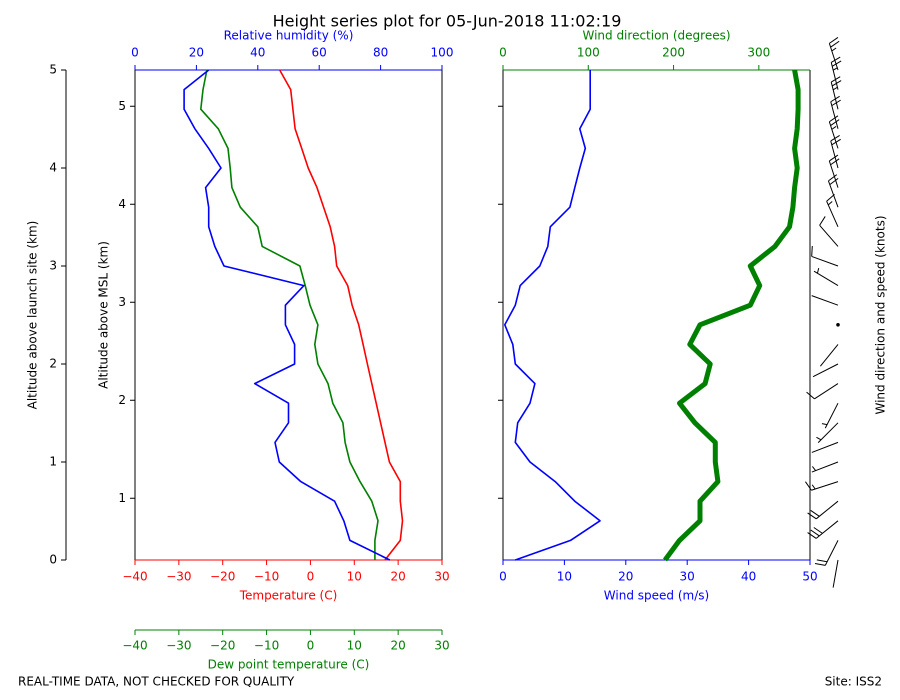 This screenshot has width=900, height=700. What do you see at coordinates (289, 665) in the screenshot?
I see `x-axis-label: Dew point temperature (C)` at bounding box center [289, 665].